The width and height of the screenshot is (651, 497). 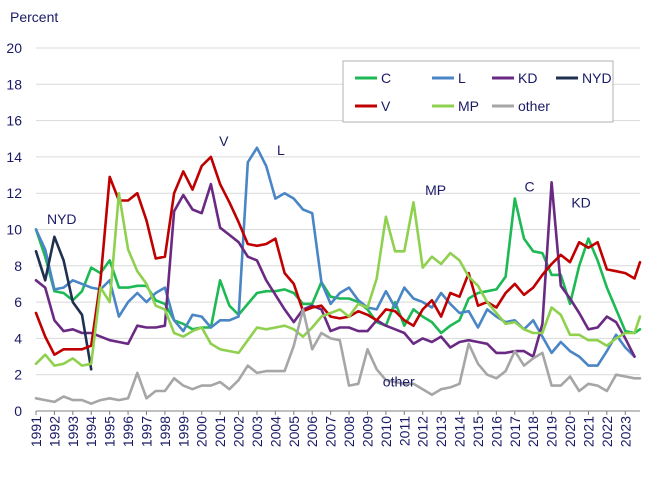 I want to click on x-tick-label: 1993, so click(x=73, y=431).